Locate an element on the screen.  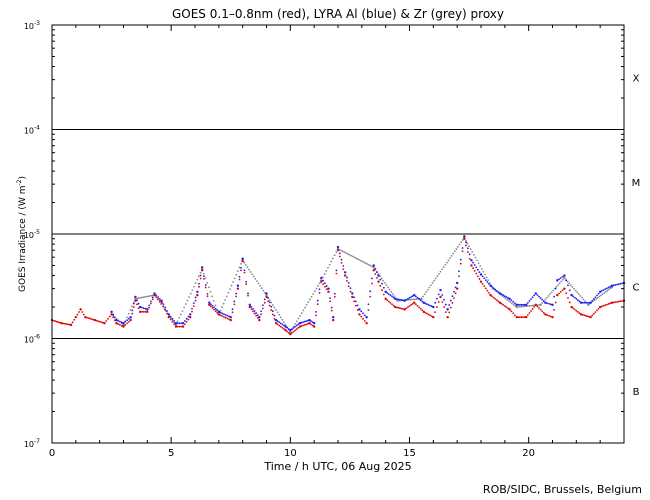
x-tick-label: 20 is located at coordinates (528, 453).